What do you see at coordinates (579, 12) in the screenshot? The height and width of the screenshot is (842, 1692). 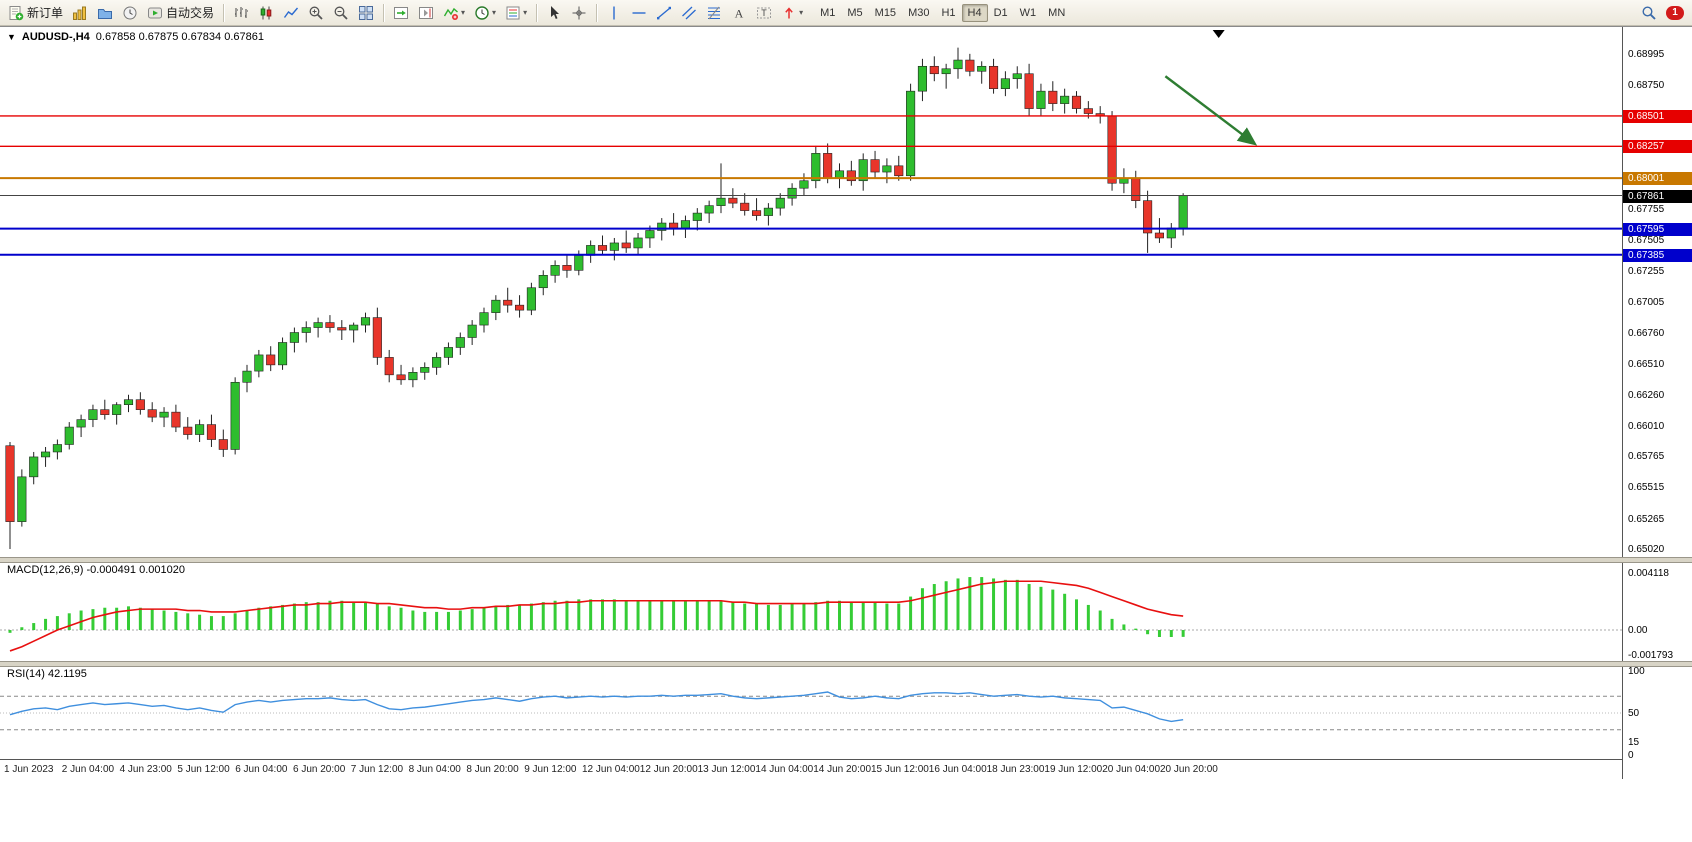 I see `crosshair-button` at bounding box center [579, 12].